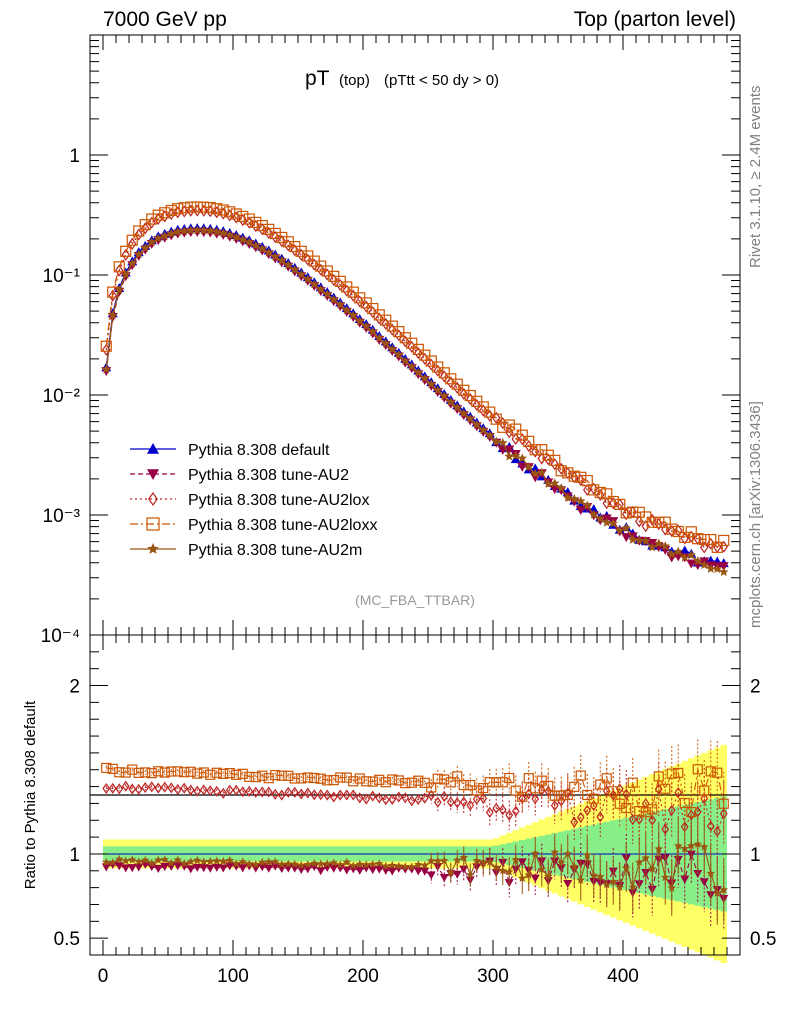 This screenshot has height=1024, width=786. I want to click on y-tick-label: 10⁻¹, so click(62, 276).